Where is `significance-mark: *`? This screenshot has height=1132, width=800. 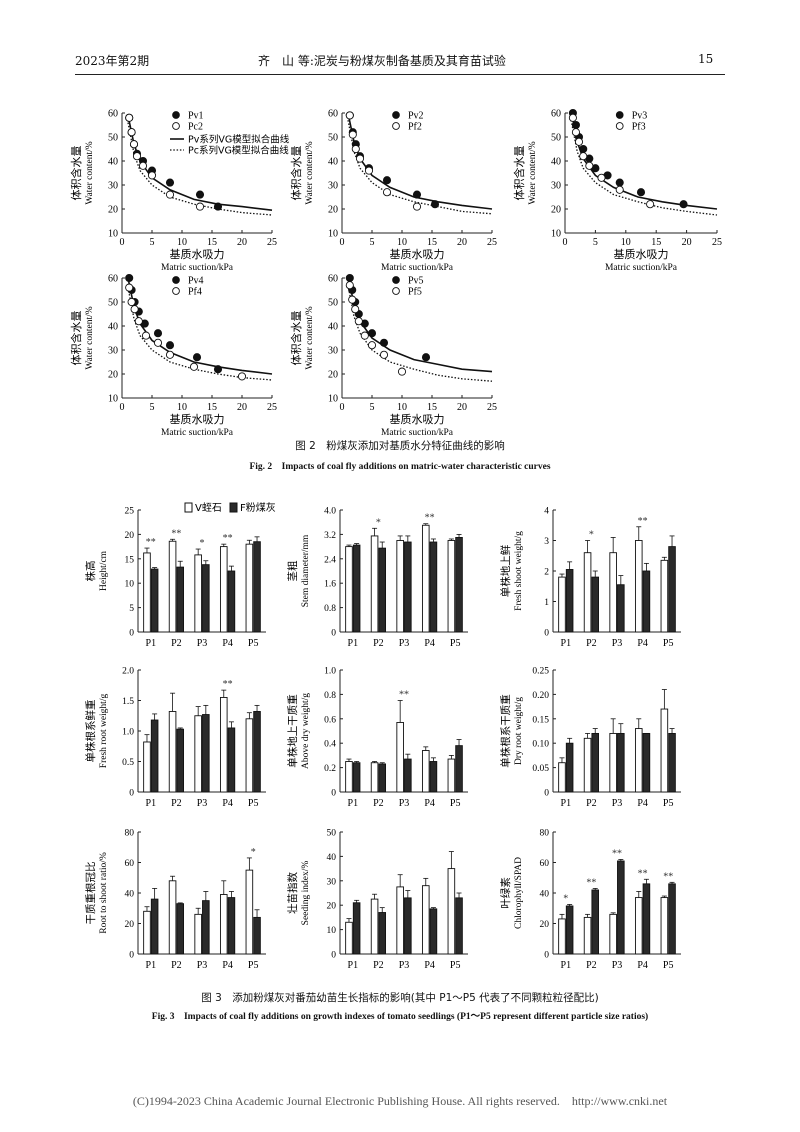 significance-mark: * is located at coordinates (591, 535).